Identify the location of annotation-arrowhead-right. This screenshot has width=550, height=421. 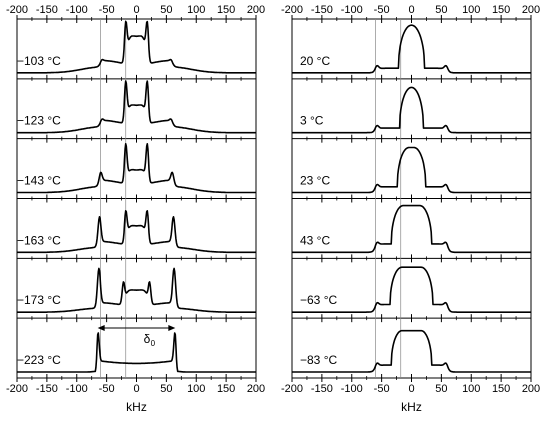
(172, 327).